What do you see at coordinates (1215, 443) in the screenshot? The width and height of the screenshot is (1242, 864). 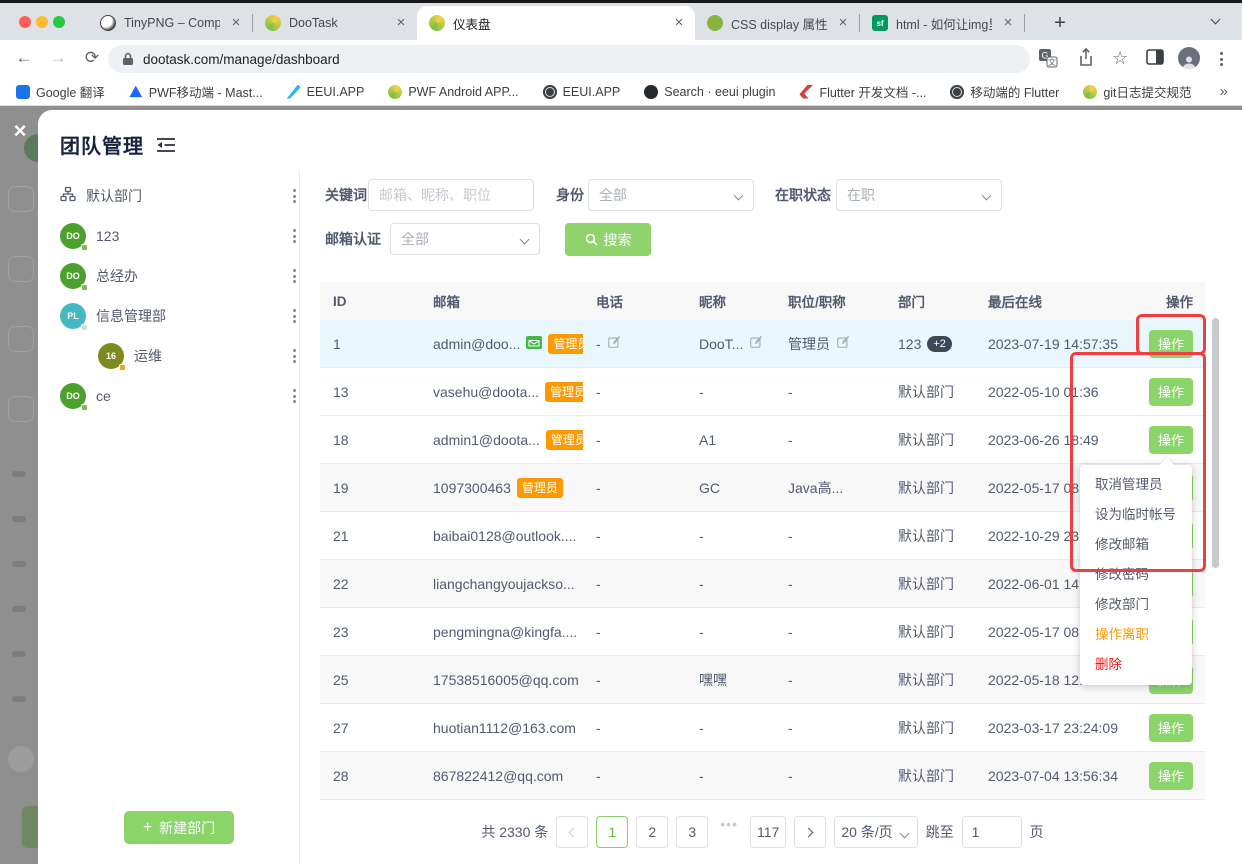 I see `table-scrollbar-thumb` at bounding box center [1215, 443].